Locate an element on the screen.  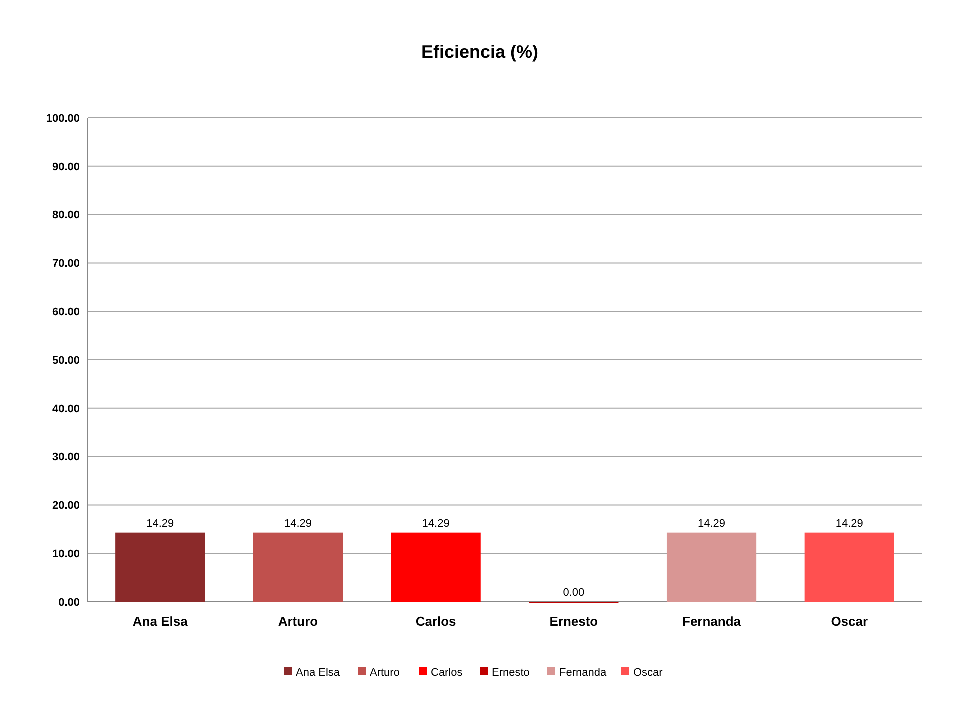
y-tick-label: 40.00 is located at coordinates (66, 409).